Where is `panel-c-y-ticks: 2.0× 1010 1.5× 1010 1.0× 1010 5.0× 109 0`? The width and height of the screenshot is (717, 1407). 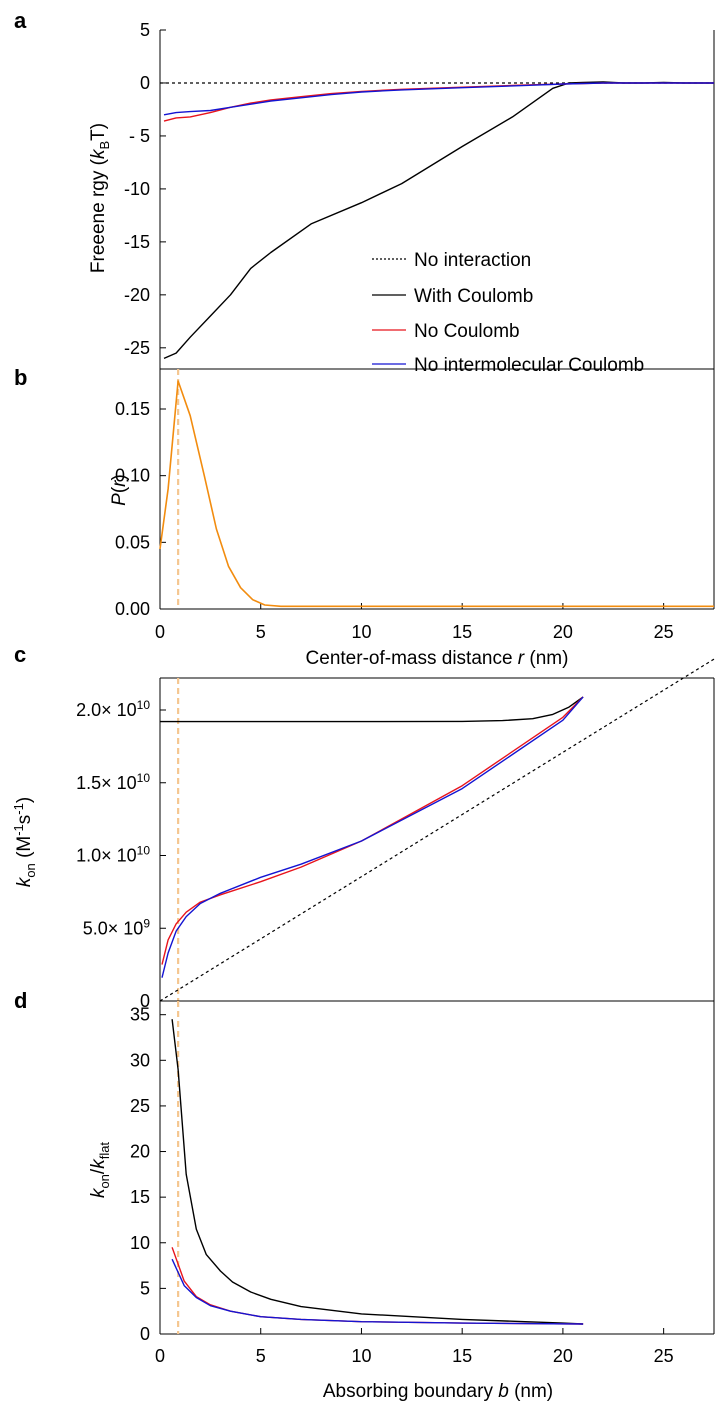 panel-c-y-ticks: 2.0× 1010 1.5× 1010 1.0× 1010 5.0× 109 0 is located at coordinates (121, 854).